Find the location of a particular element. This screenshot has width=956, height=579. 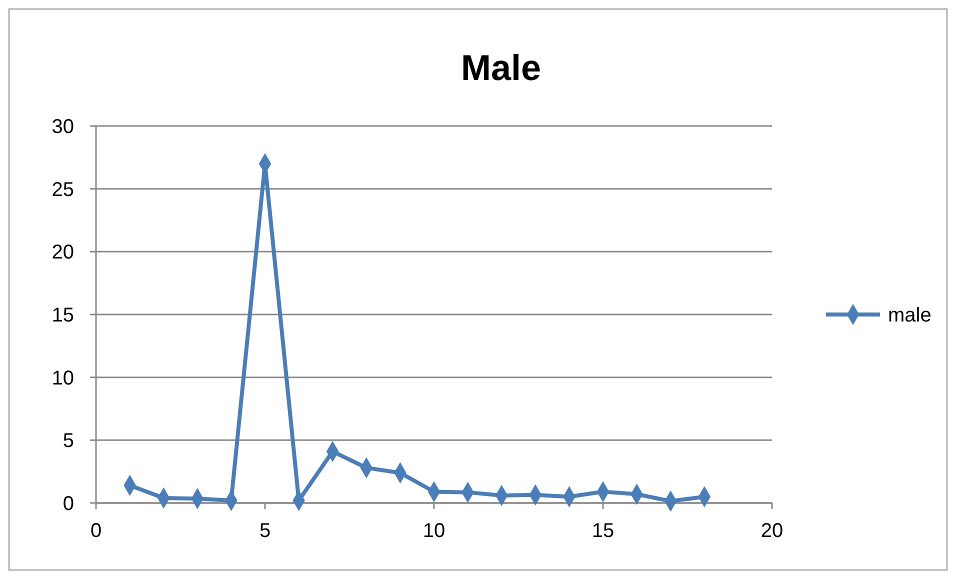

y-tick-label: 10 is located at coordinates (63, 378).